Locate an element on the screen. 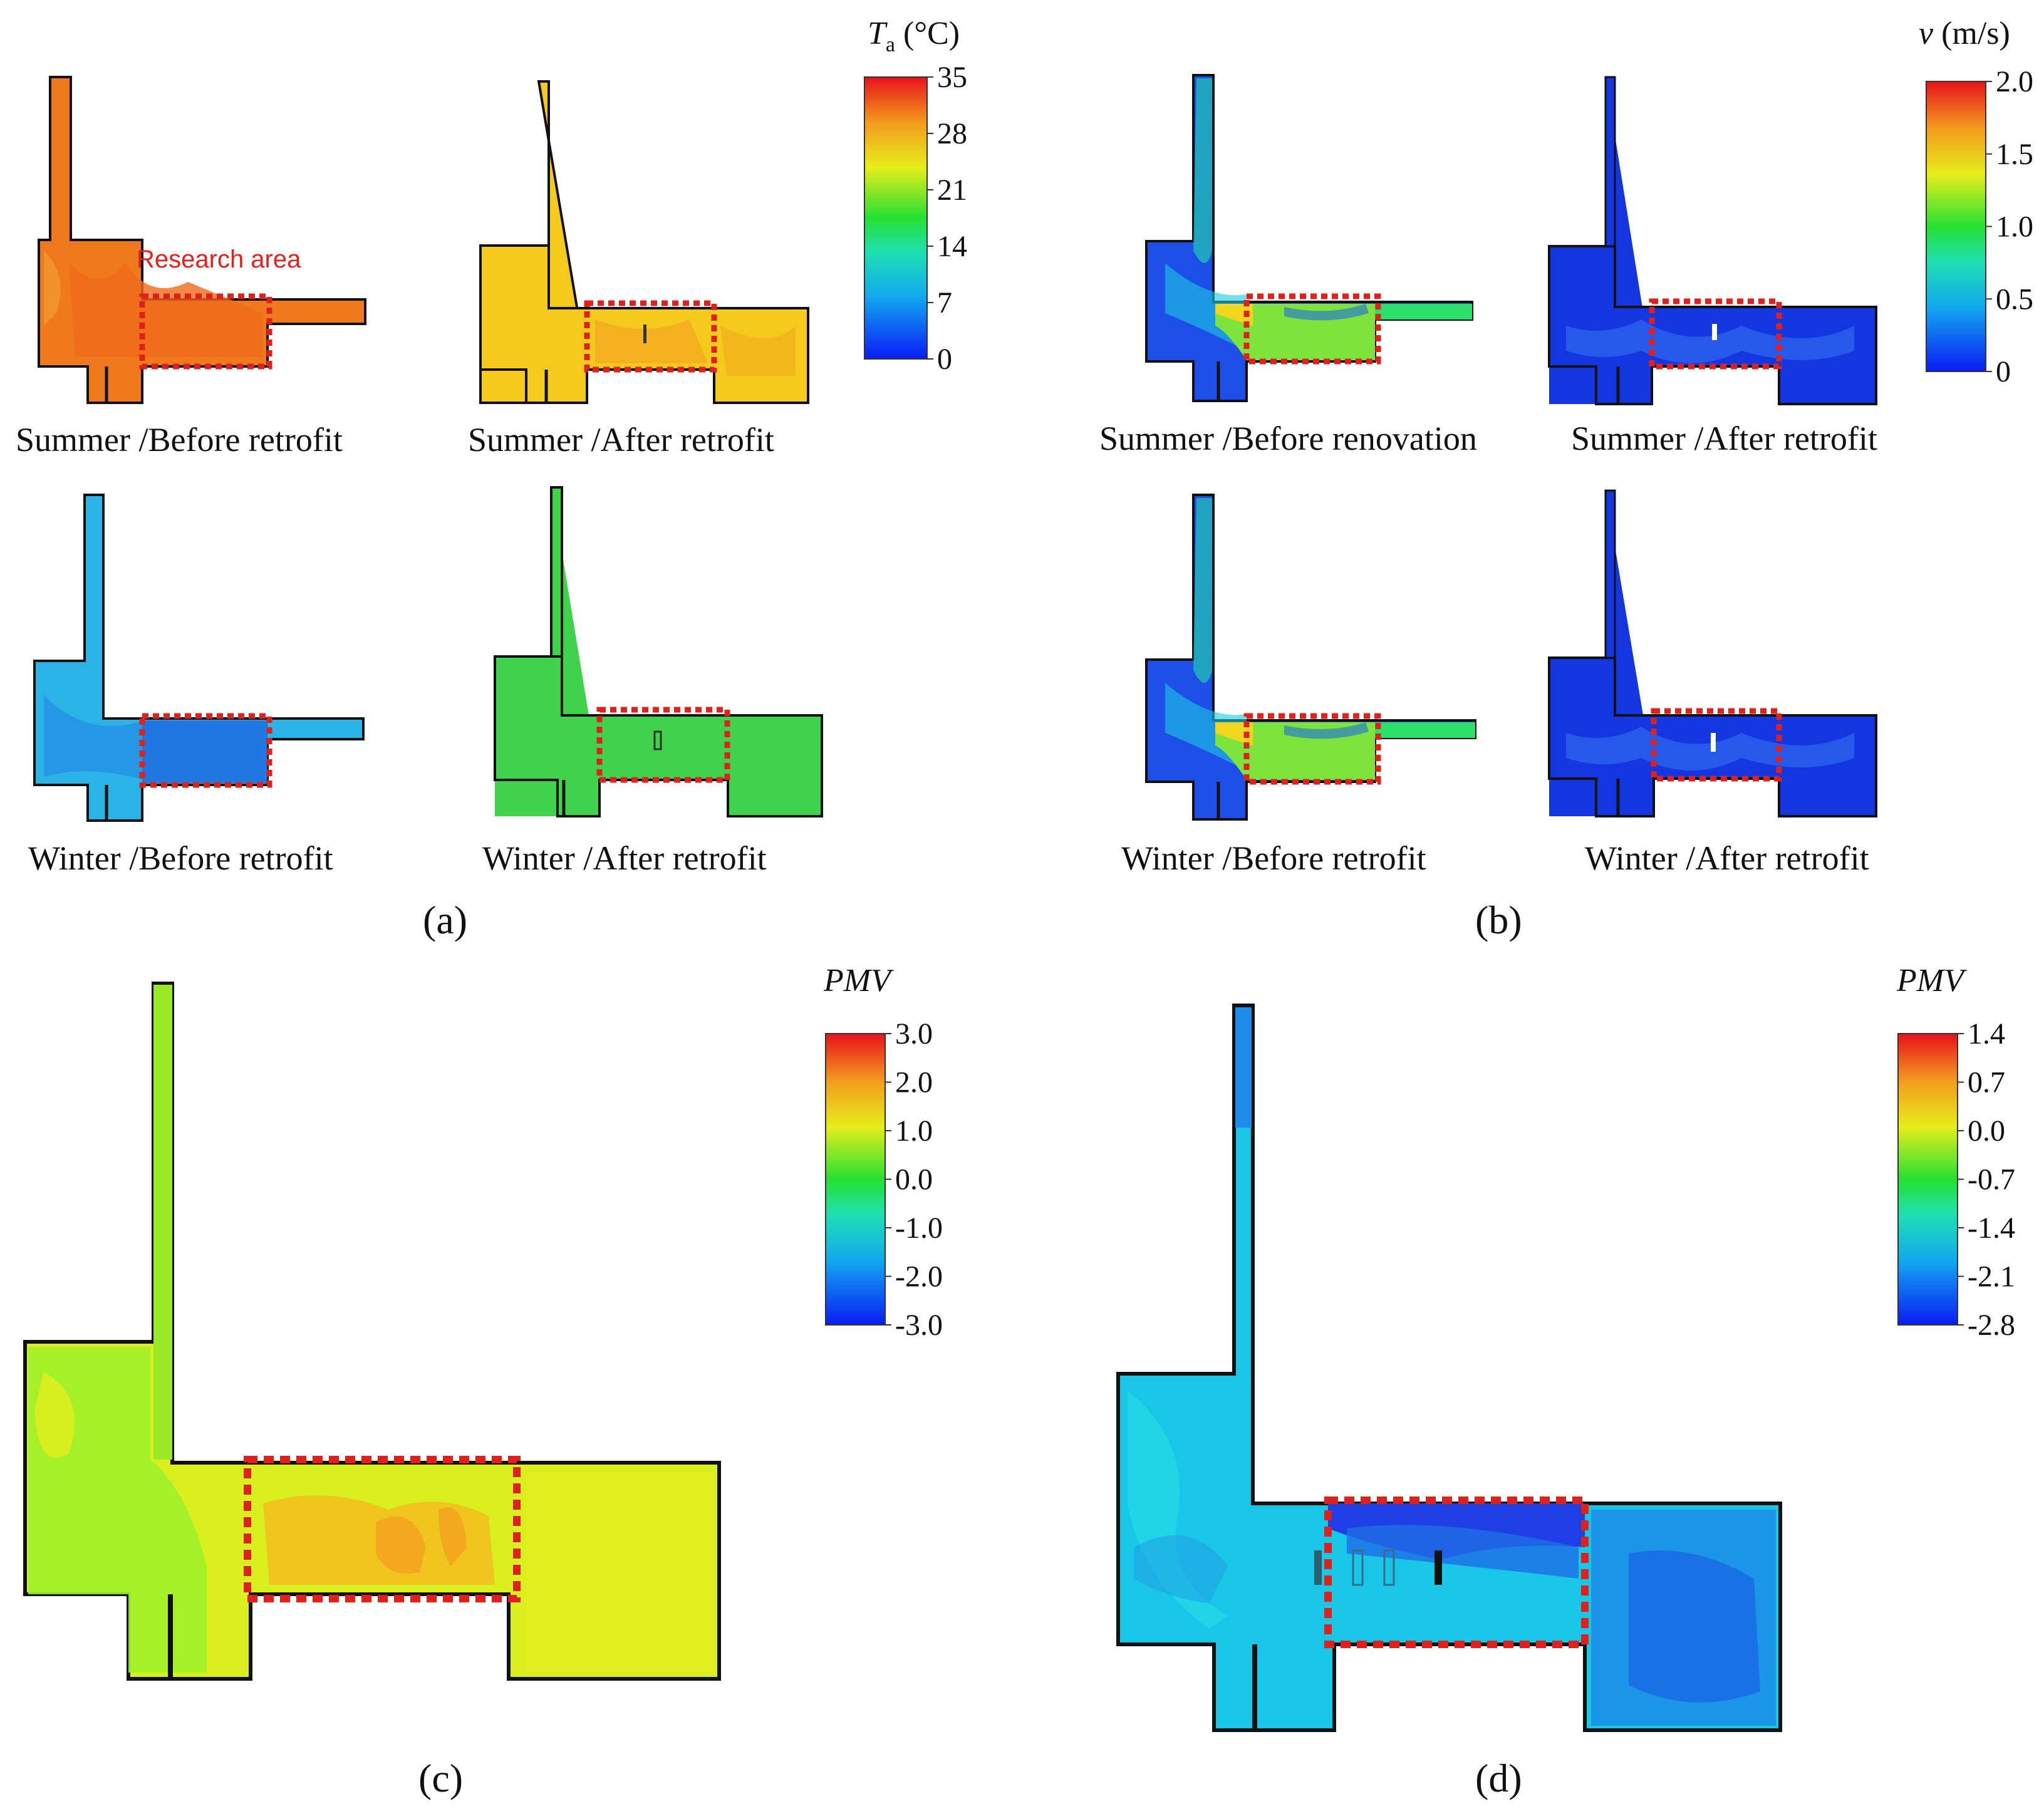 Image resolution: width=2044 pixels, height=1811 pixels. colorbar-tick-label: 14 is located at coordinates (952, 246).